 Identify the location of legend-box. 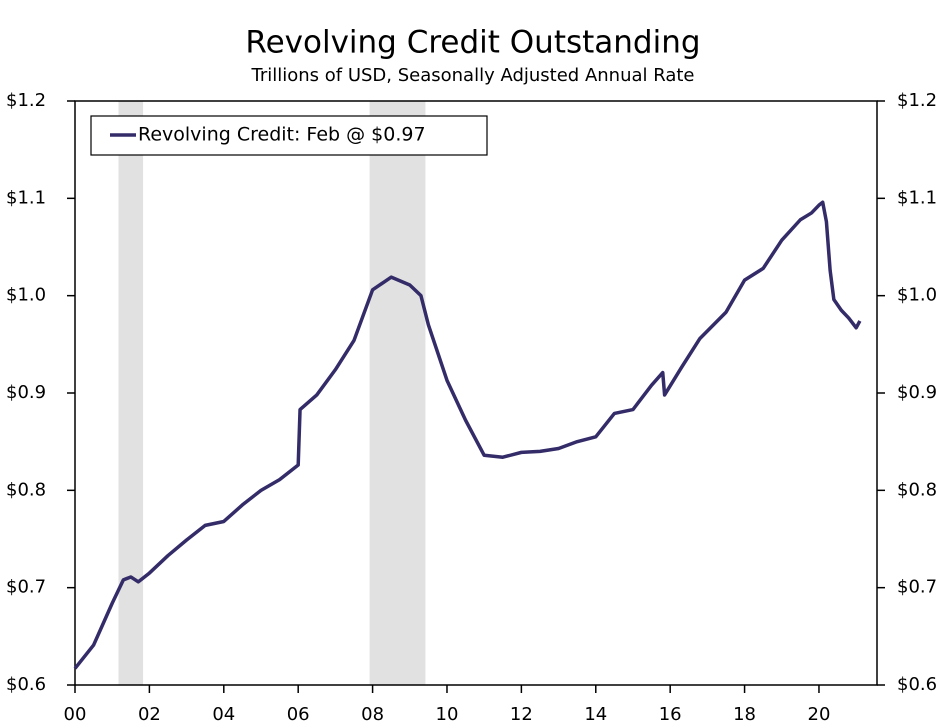
(289, 135).